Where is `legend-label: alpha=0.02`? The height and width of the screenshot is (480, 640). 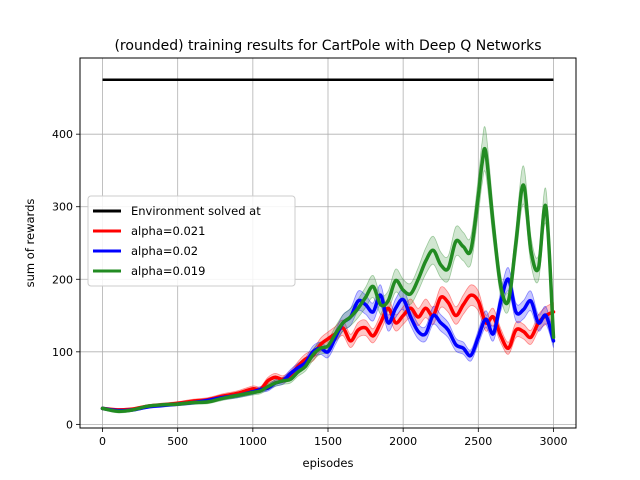 legend-label: alpha=0.02 is located at coordinates (164, 251).